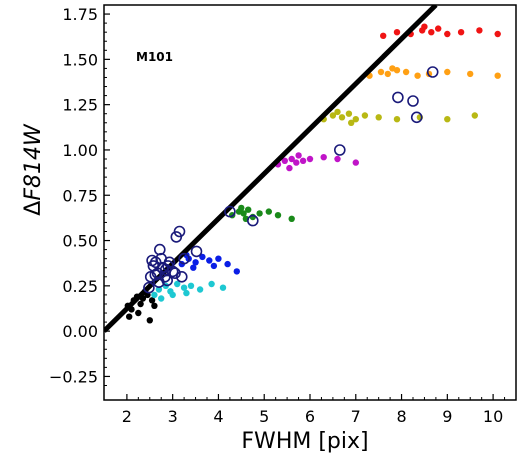 The image size is (520, 461). What do you see at coordinates (33, 162) in the screenshot?
I see `y-axis-label-main: F814W` at bounding box center [33, 162].